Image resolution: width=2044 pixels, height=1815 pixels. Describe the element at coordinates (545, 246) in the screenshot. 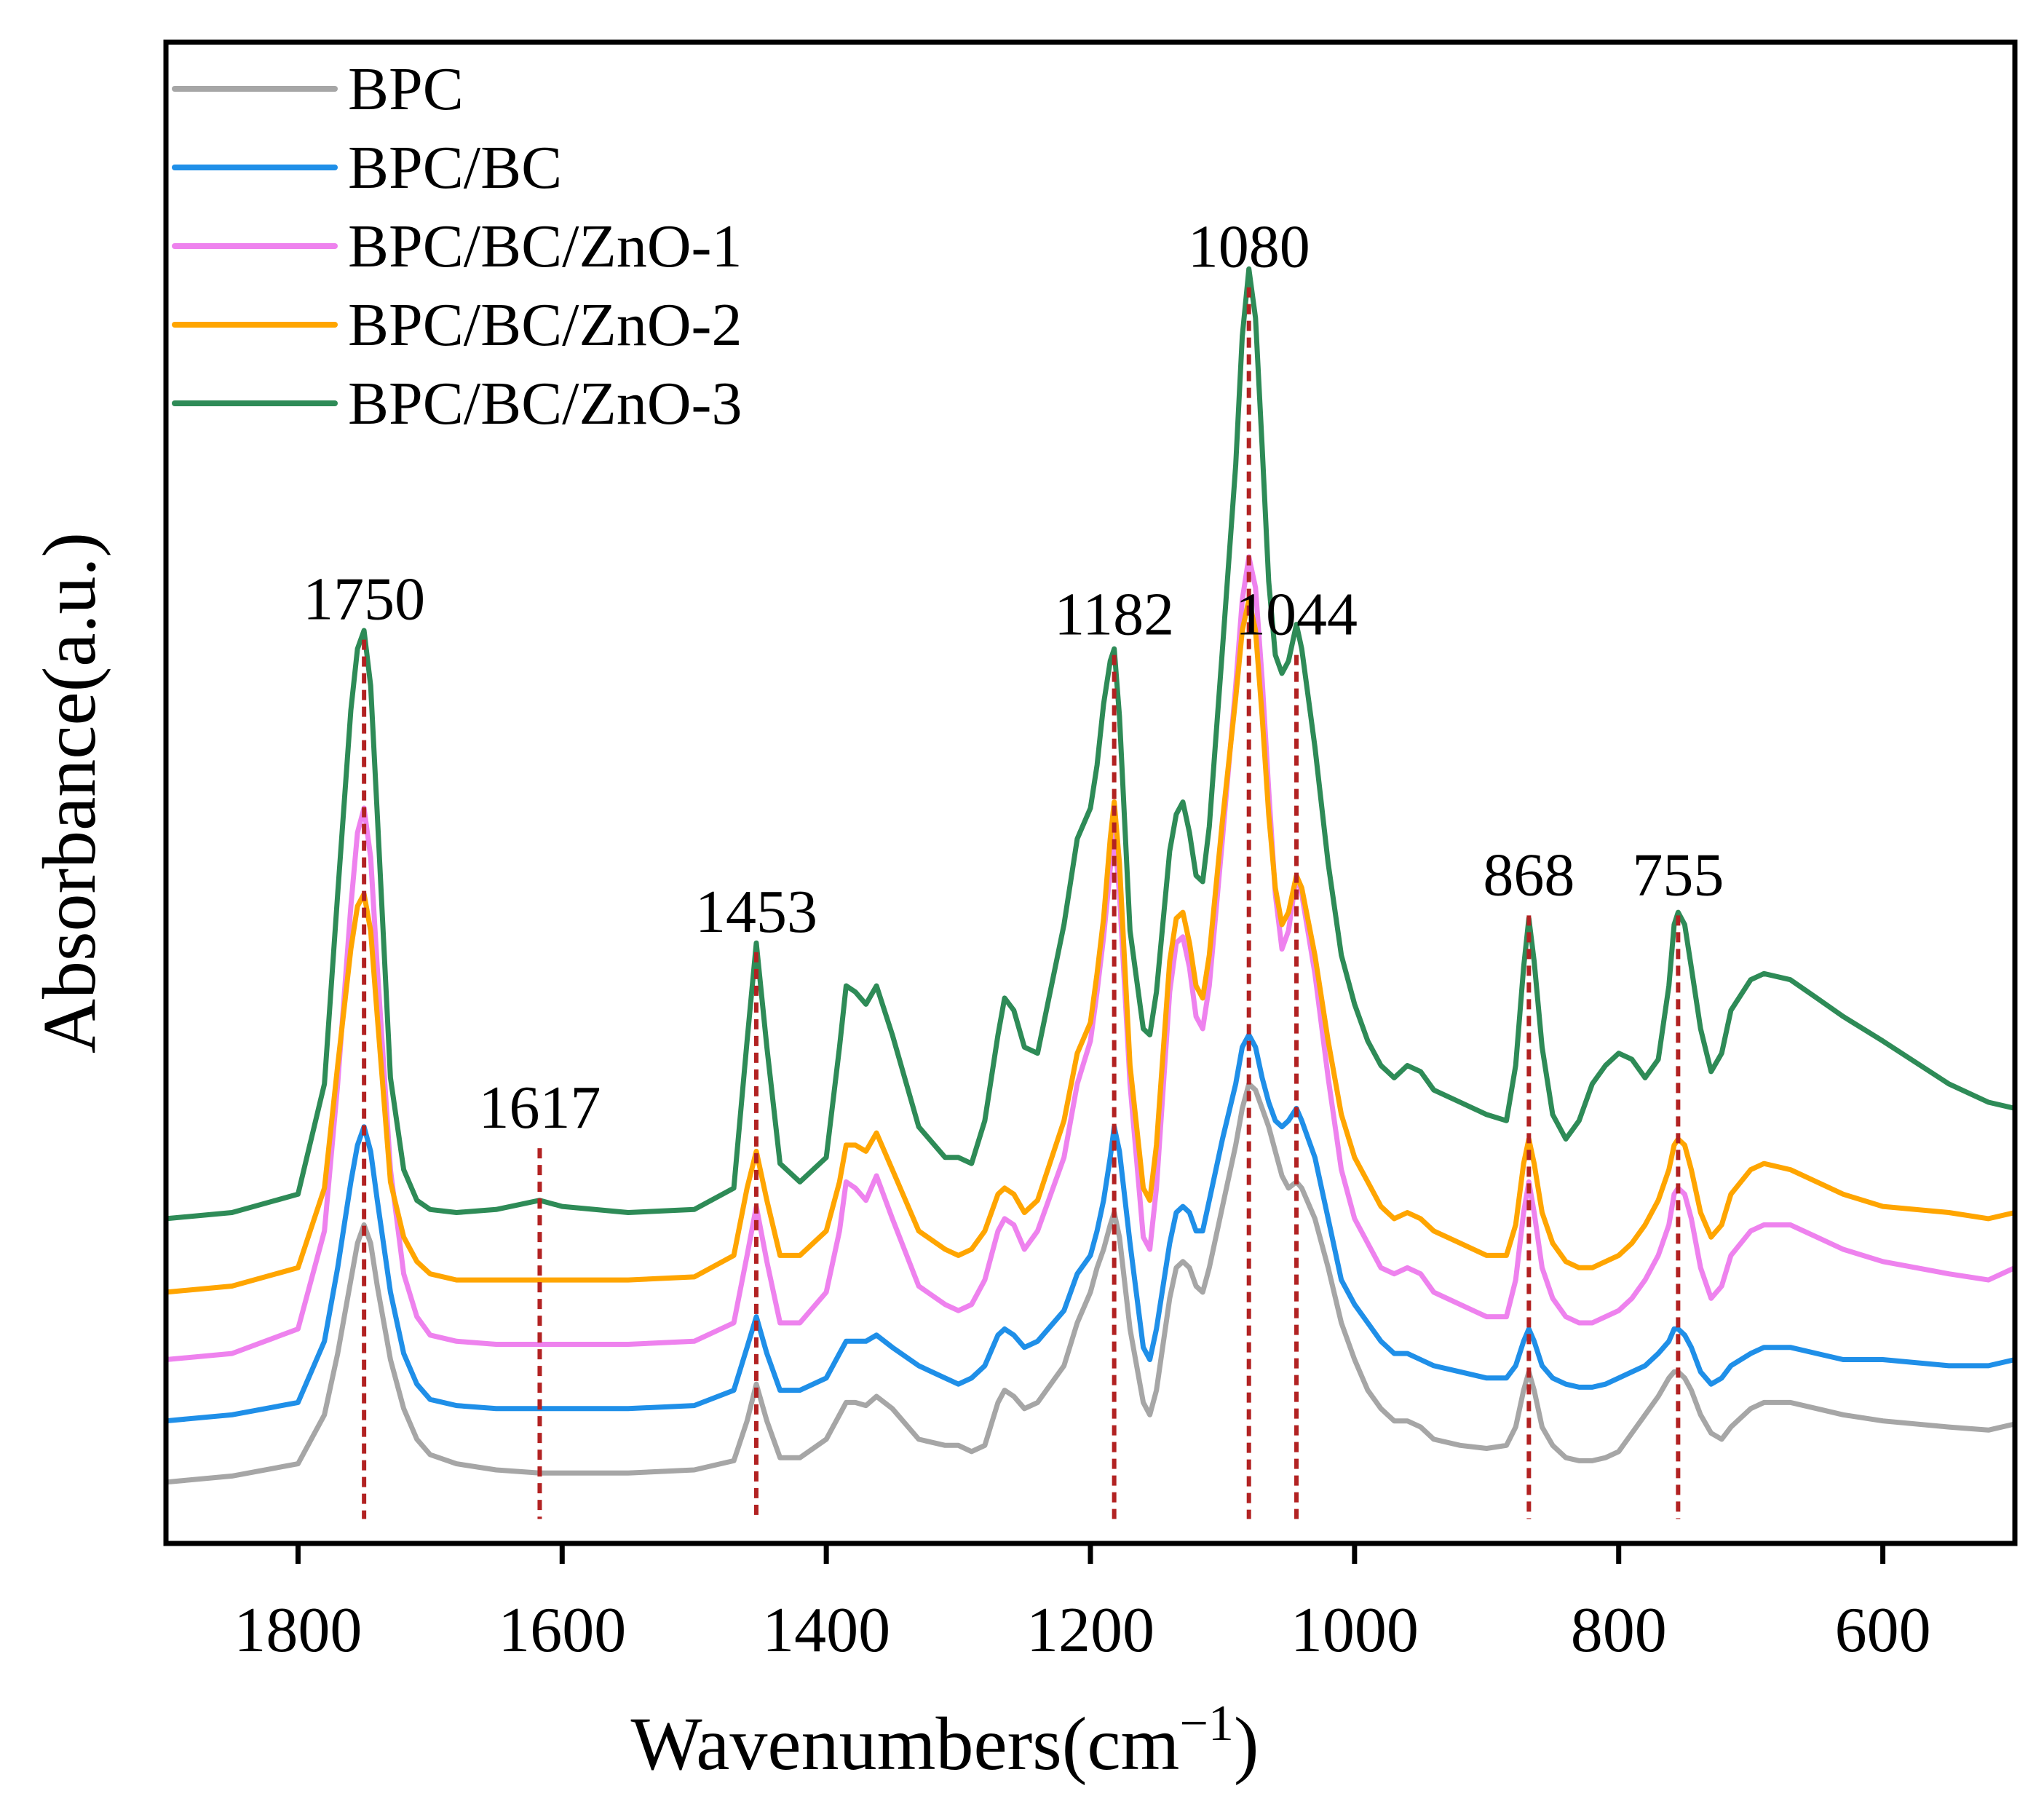

I see `legend-label-bpc-bc-zno-1: BPC/BC/ZnO-1` at that location.